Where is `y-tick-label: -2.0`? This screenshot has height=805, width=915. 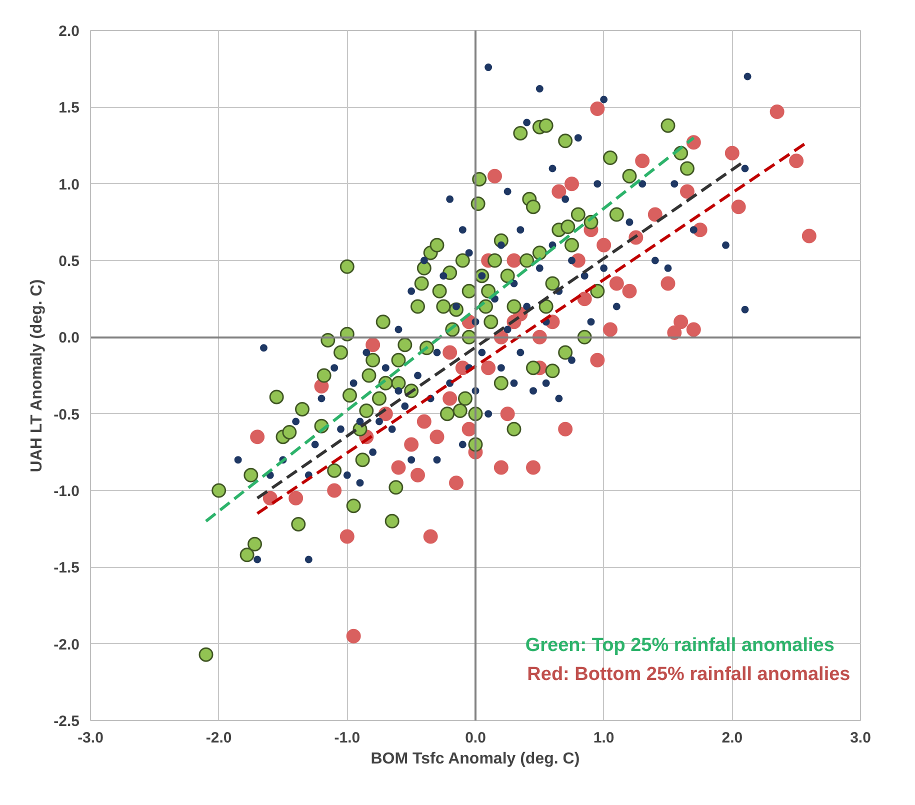
y-tick-label: -2.0 is located at coordinates (67, 645).